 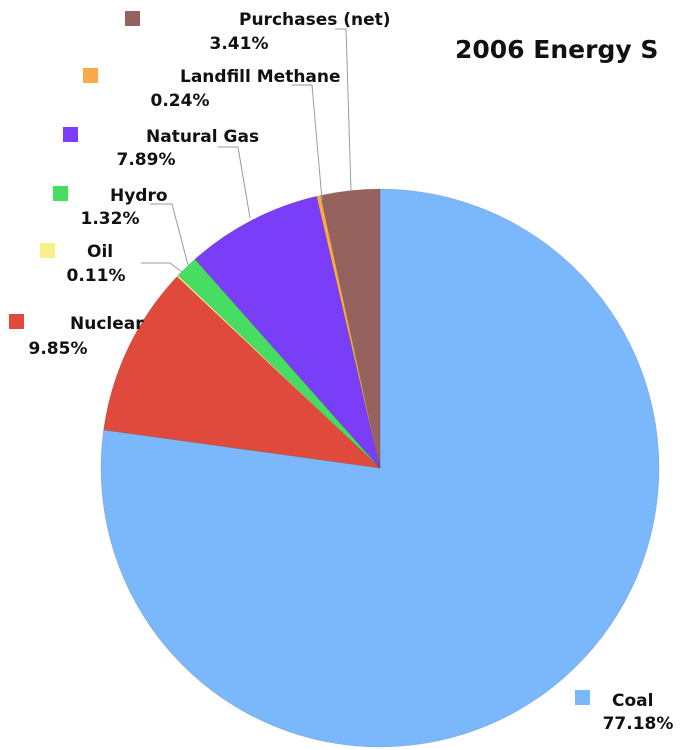 I want to click on slice-name-label: Oil, so click(x=100, y=252).